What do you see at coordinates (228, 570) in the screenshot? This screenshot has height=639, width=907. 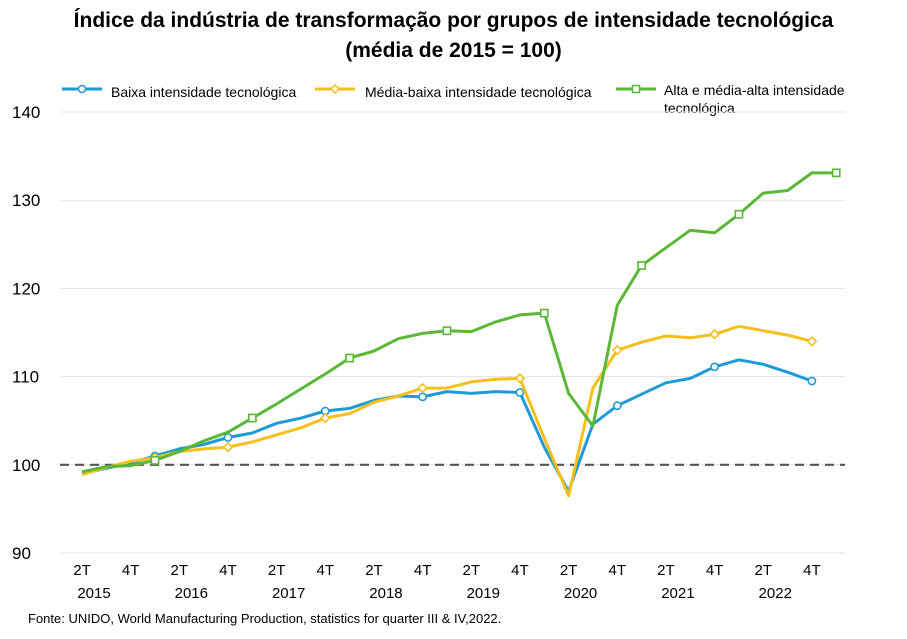 I see `x-tick-quarter-7: 4T` at bounding box center [228, 570].